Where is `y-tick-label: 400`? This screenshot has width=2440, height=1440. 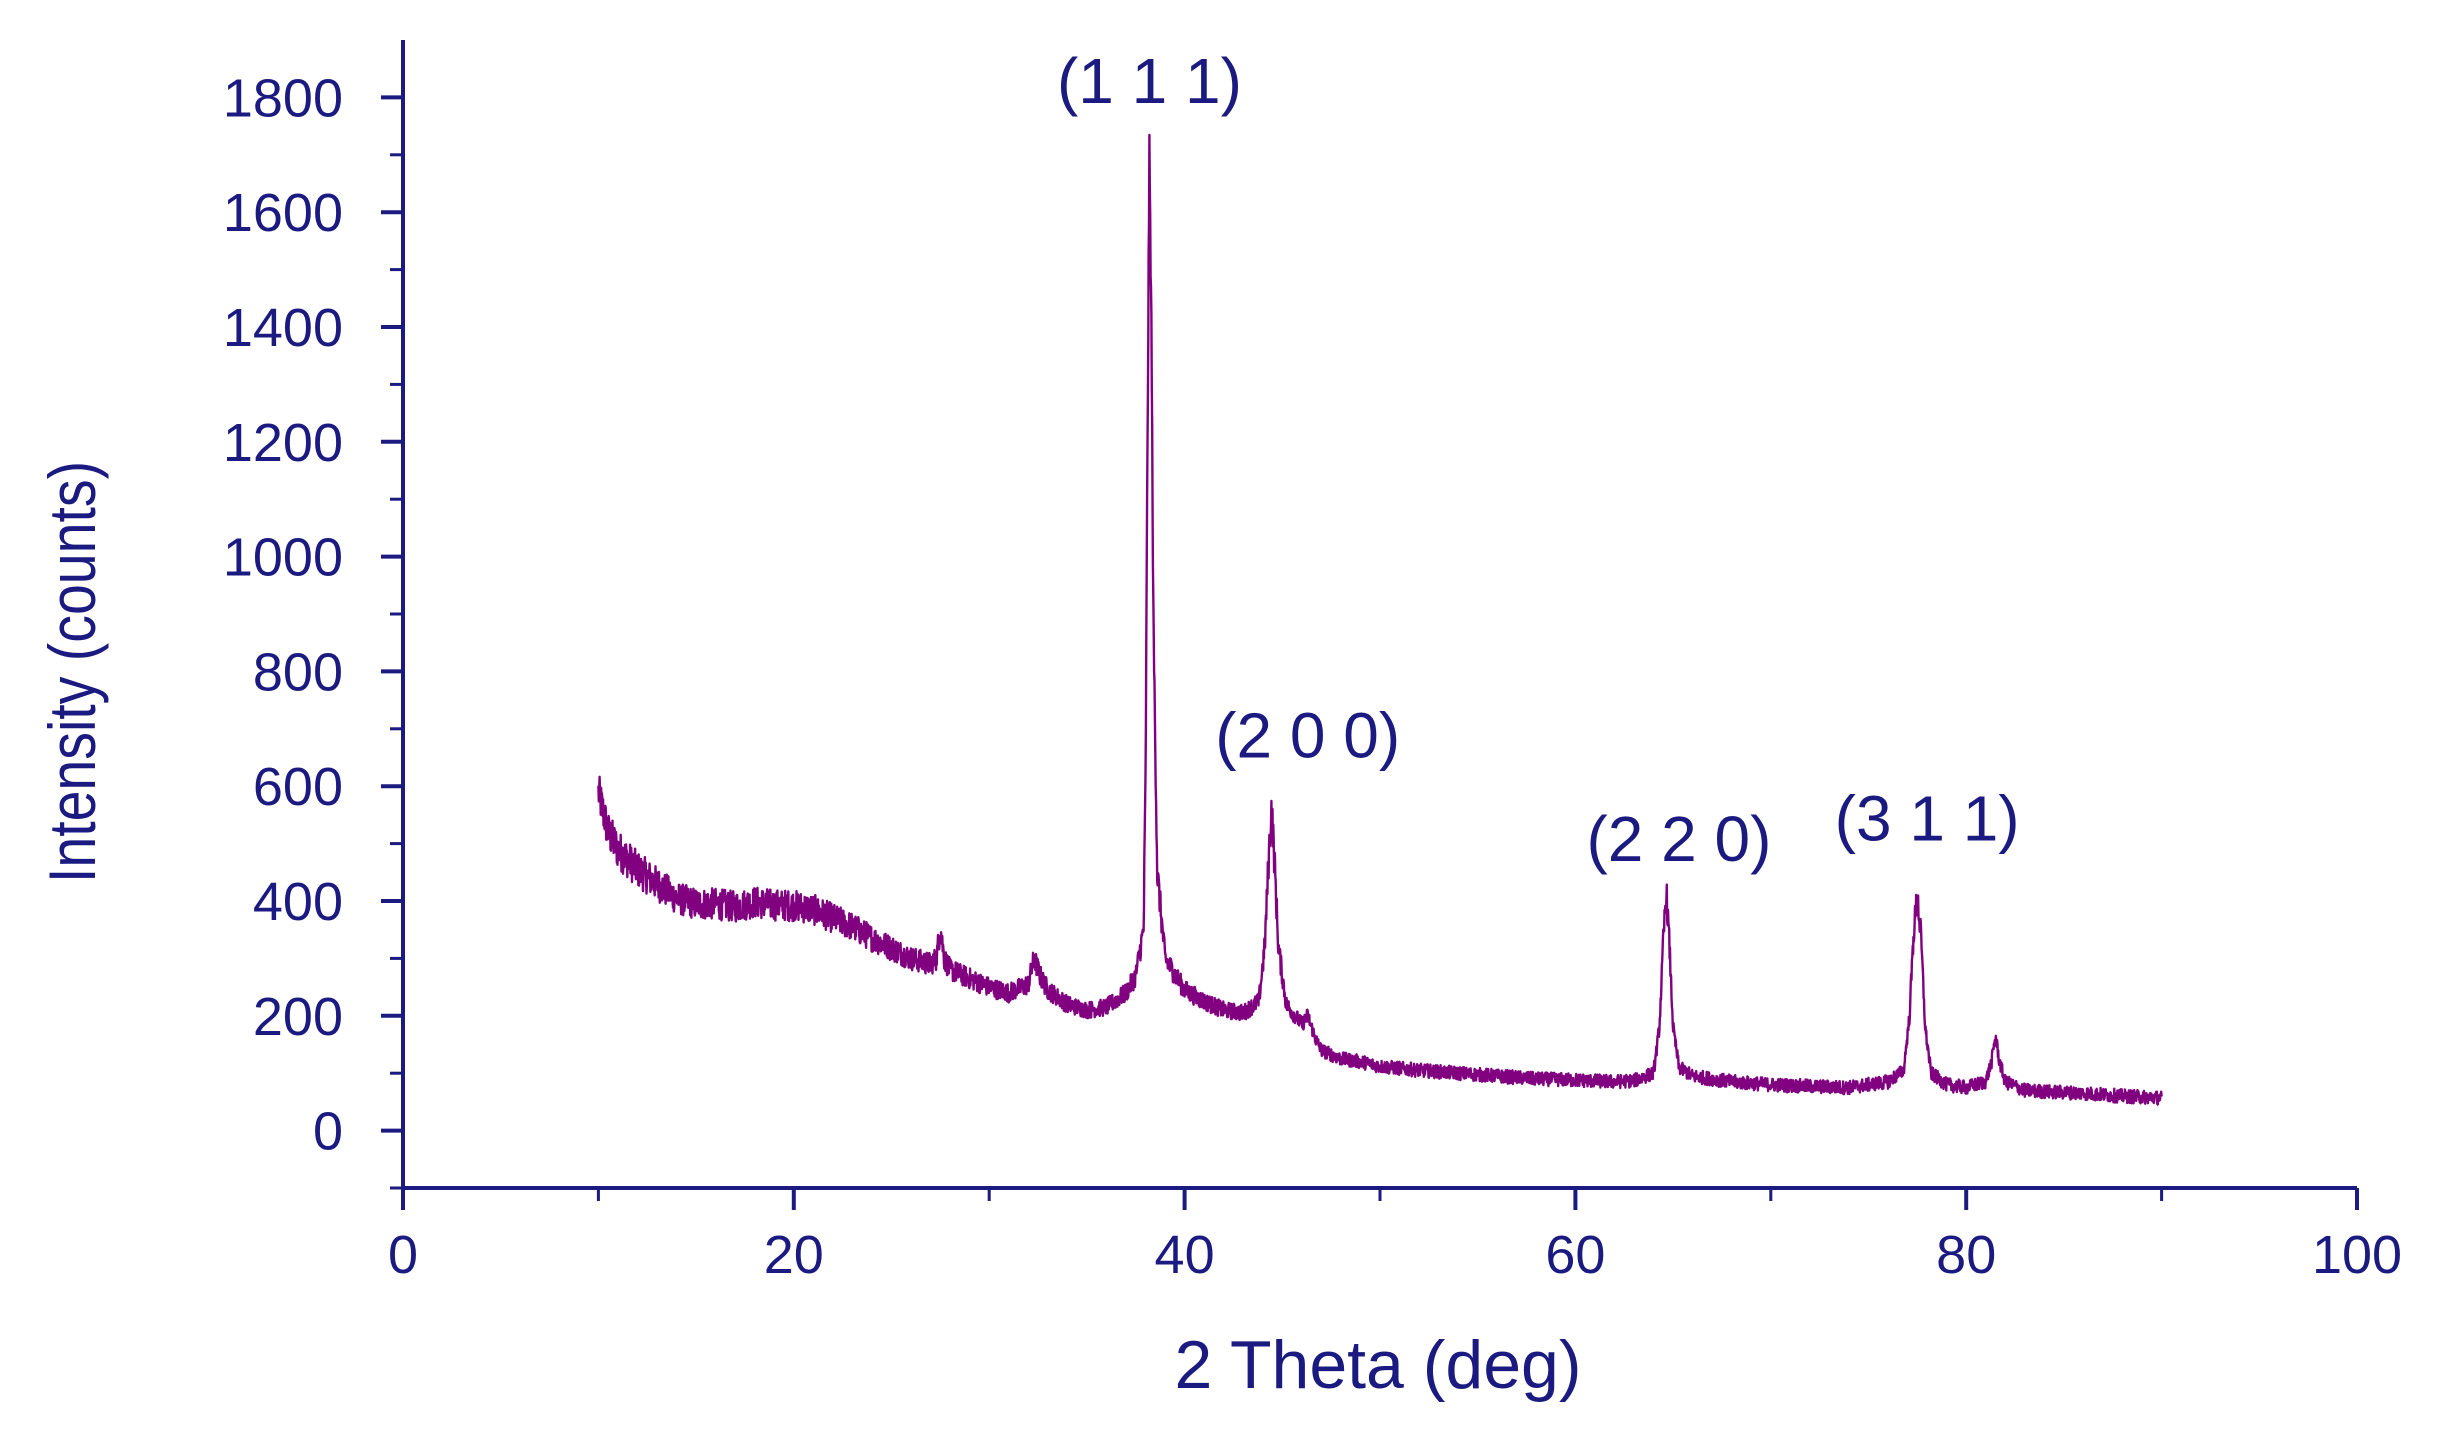
y-tick-label: 400 is located at coordinates (298, 902).